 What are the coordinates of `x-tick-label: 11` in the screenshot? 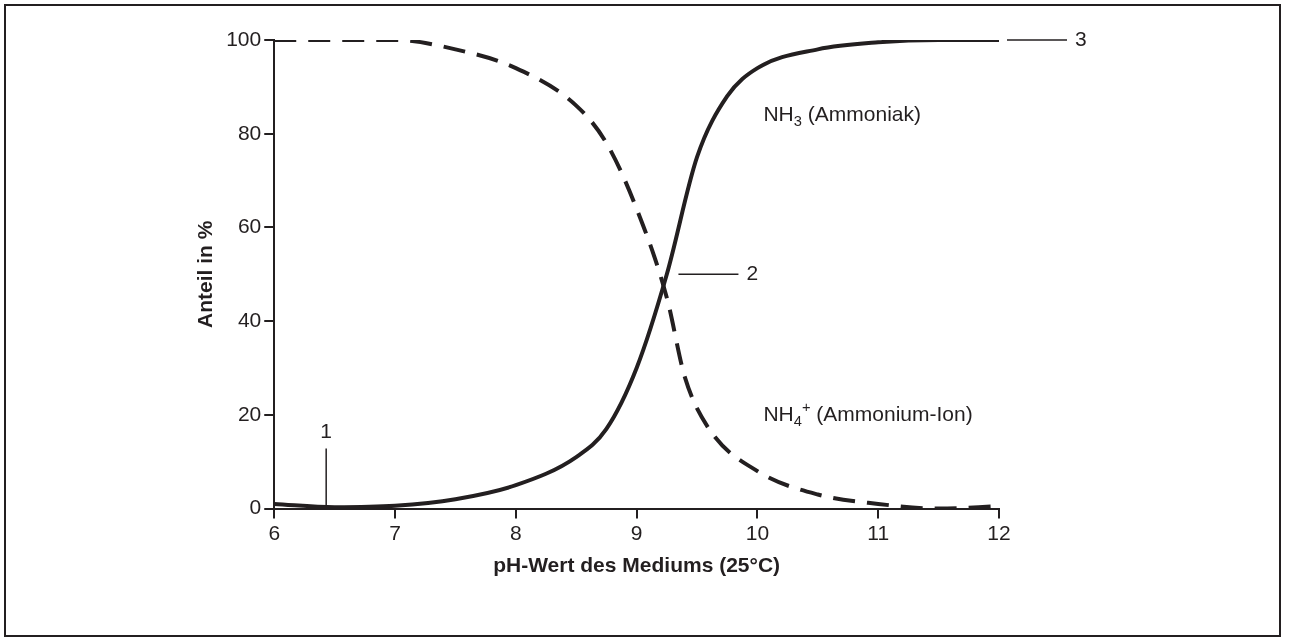 It's located at (878, 532).